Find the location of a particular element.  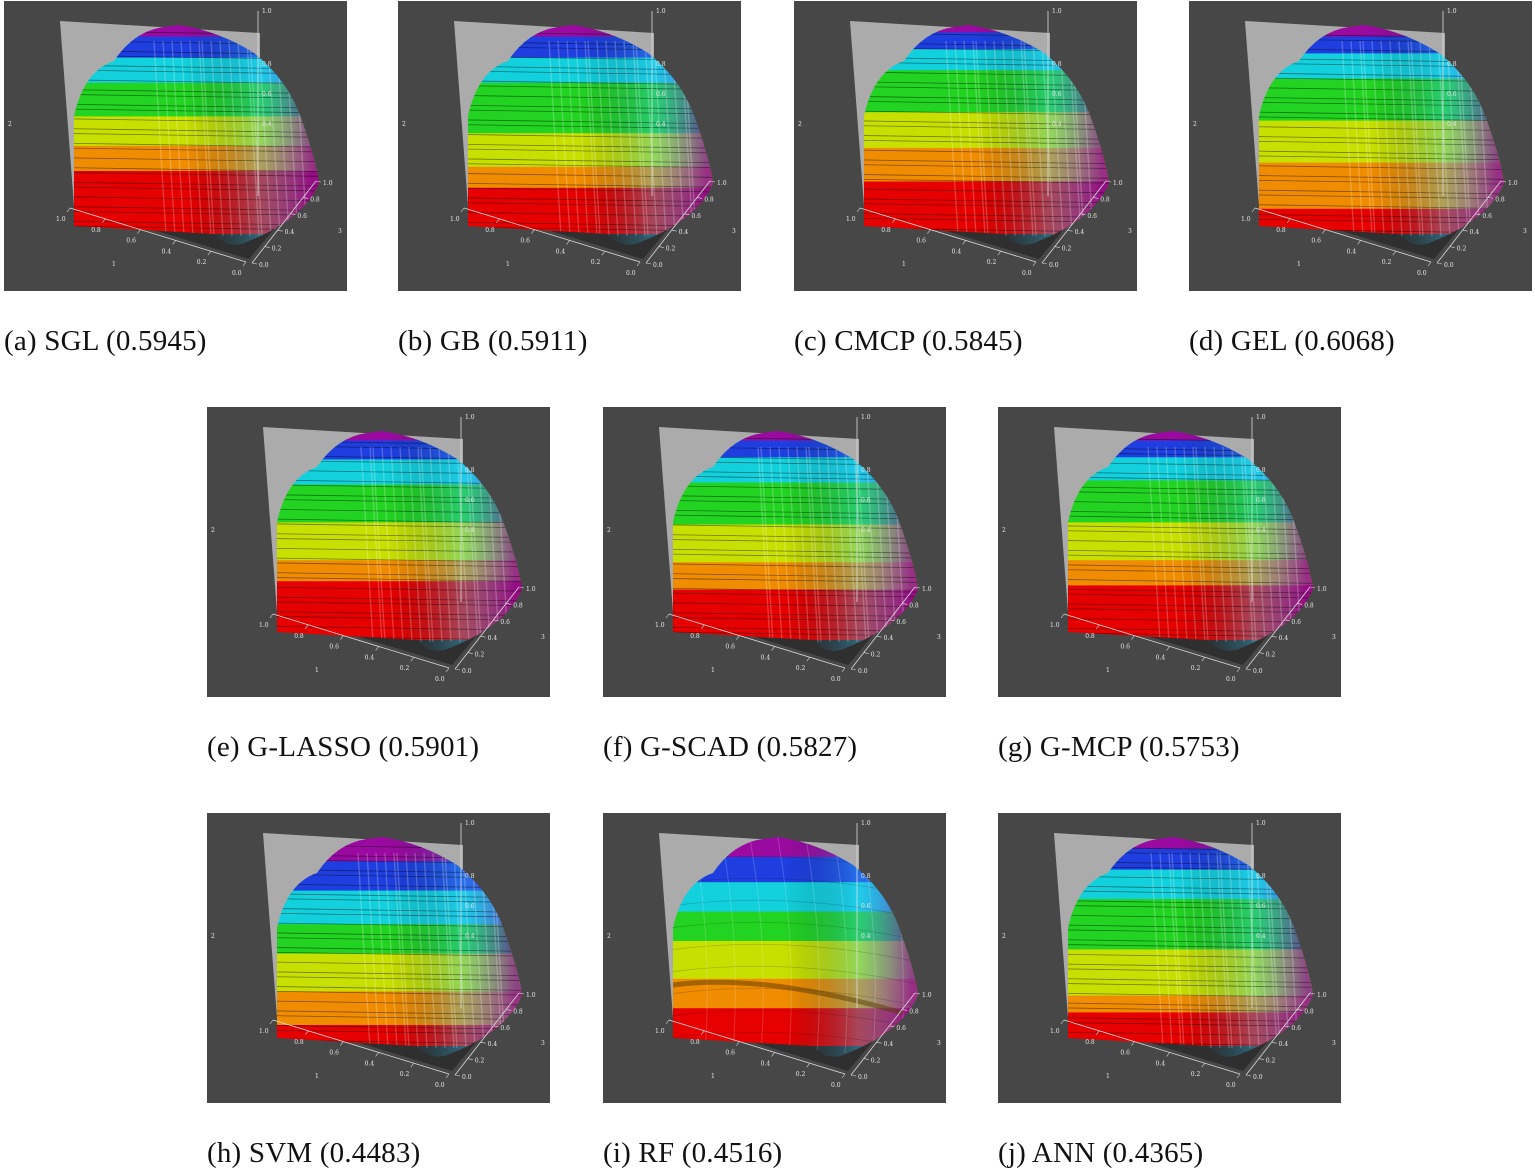

z-tick-label: 0.4 is located at coordinates (866, 530).